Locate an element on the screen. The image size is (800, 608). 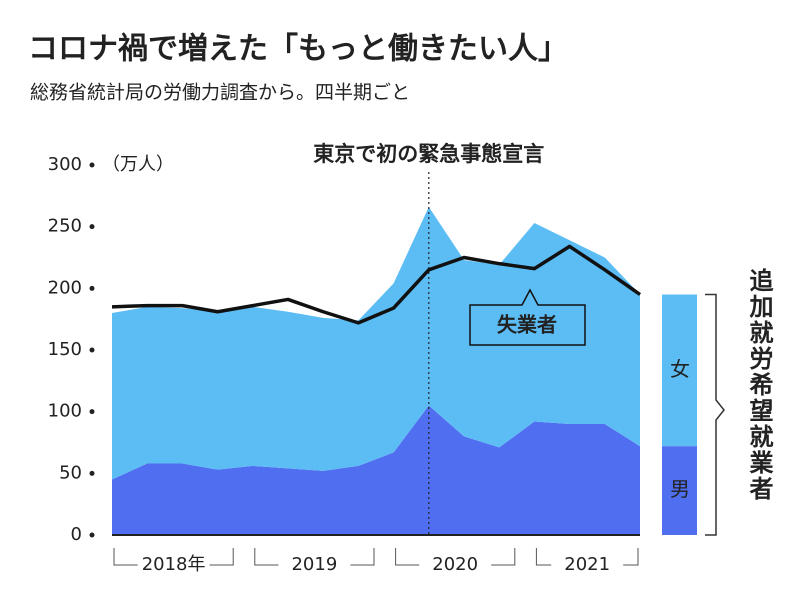
y-tick-label: 0 is located at coordinates (76, 534).